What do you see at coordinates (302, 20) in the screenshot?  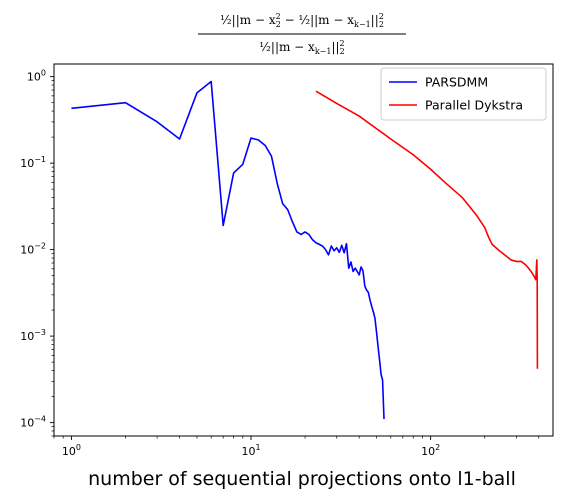 I see `title-numerator: ½||m − x2 2 − ½||m − xk−1||2 2` at bounding box center [302, 20].